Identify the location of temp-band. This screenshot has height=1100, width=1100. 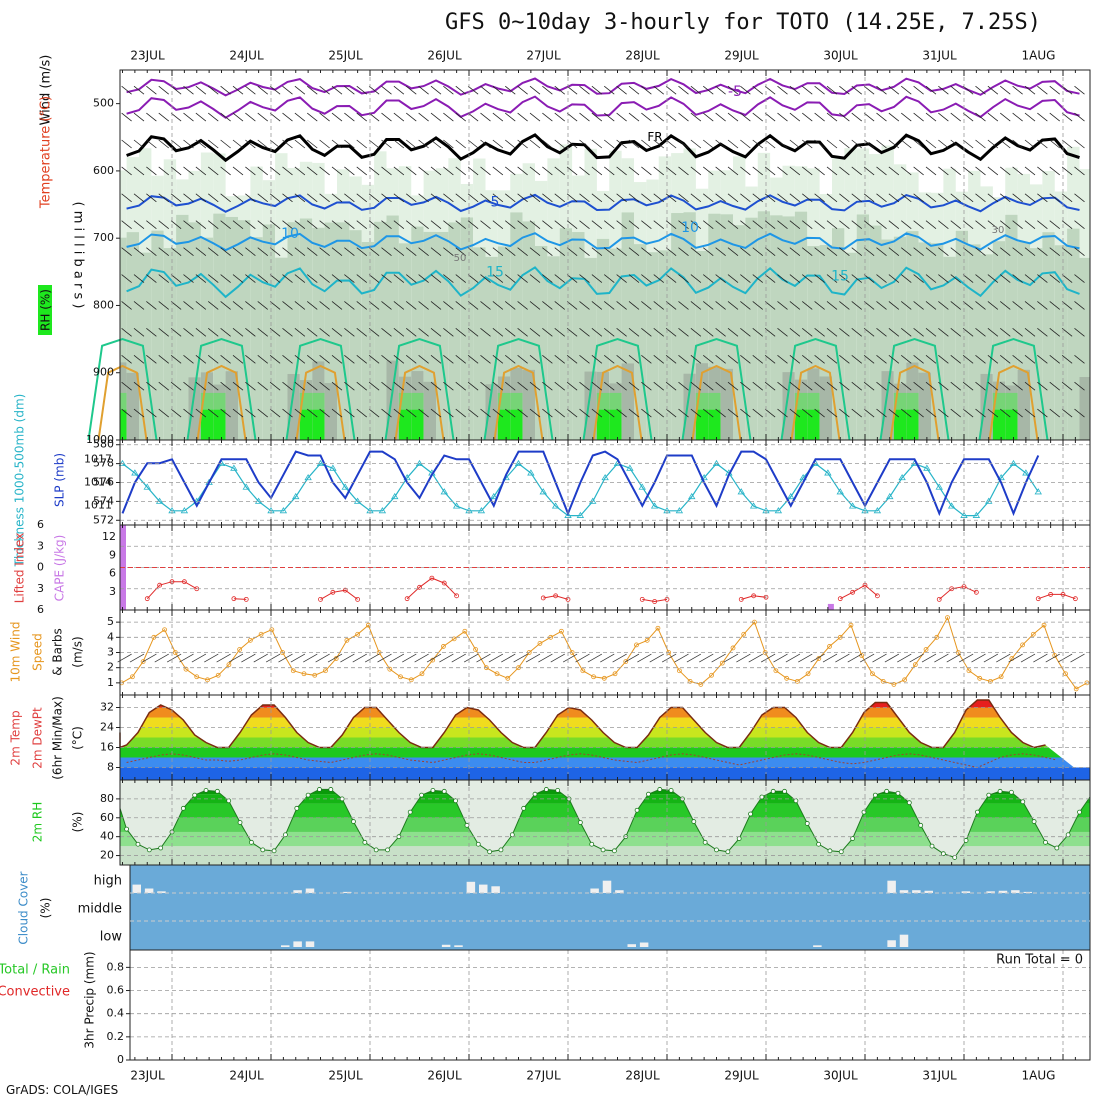
(605, 773).